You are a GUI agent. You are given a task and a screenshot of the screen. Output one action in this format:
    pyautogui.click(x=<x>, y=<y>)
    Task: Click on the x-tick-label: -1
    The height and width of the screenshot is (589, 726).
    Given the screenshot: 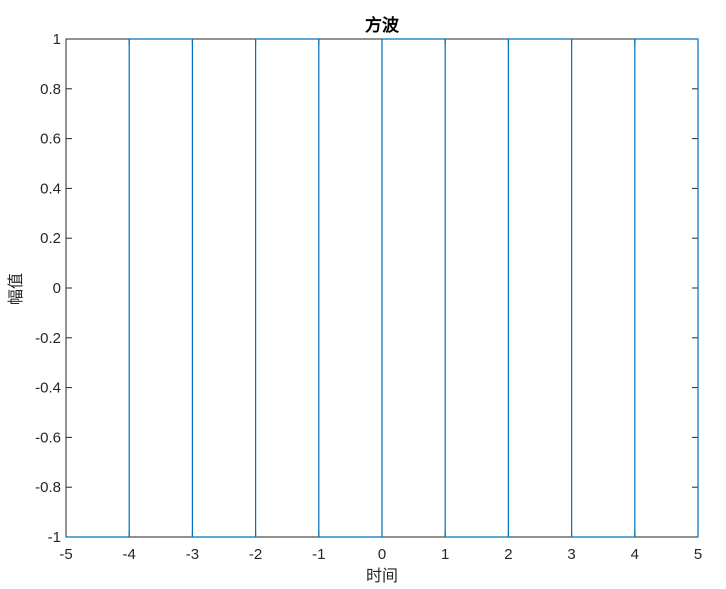 What is the action you would take?
    pyautogui.click(x=318, y=554)
    